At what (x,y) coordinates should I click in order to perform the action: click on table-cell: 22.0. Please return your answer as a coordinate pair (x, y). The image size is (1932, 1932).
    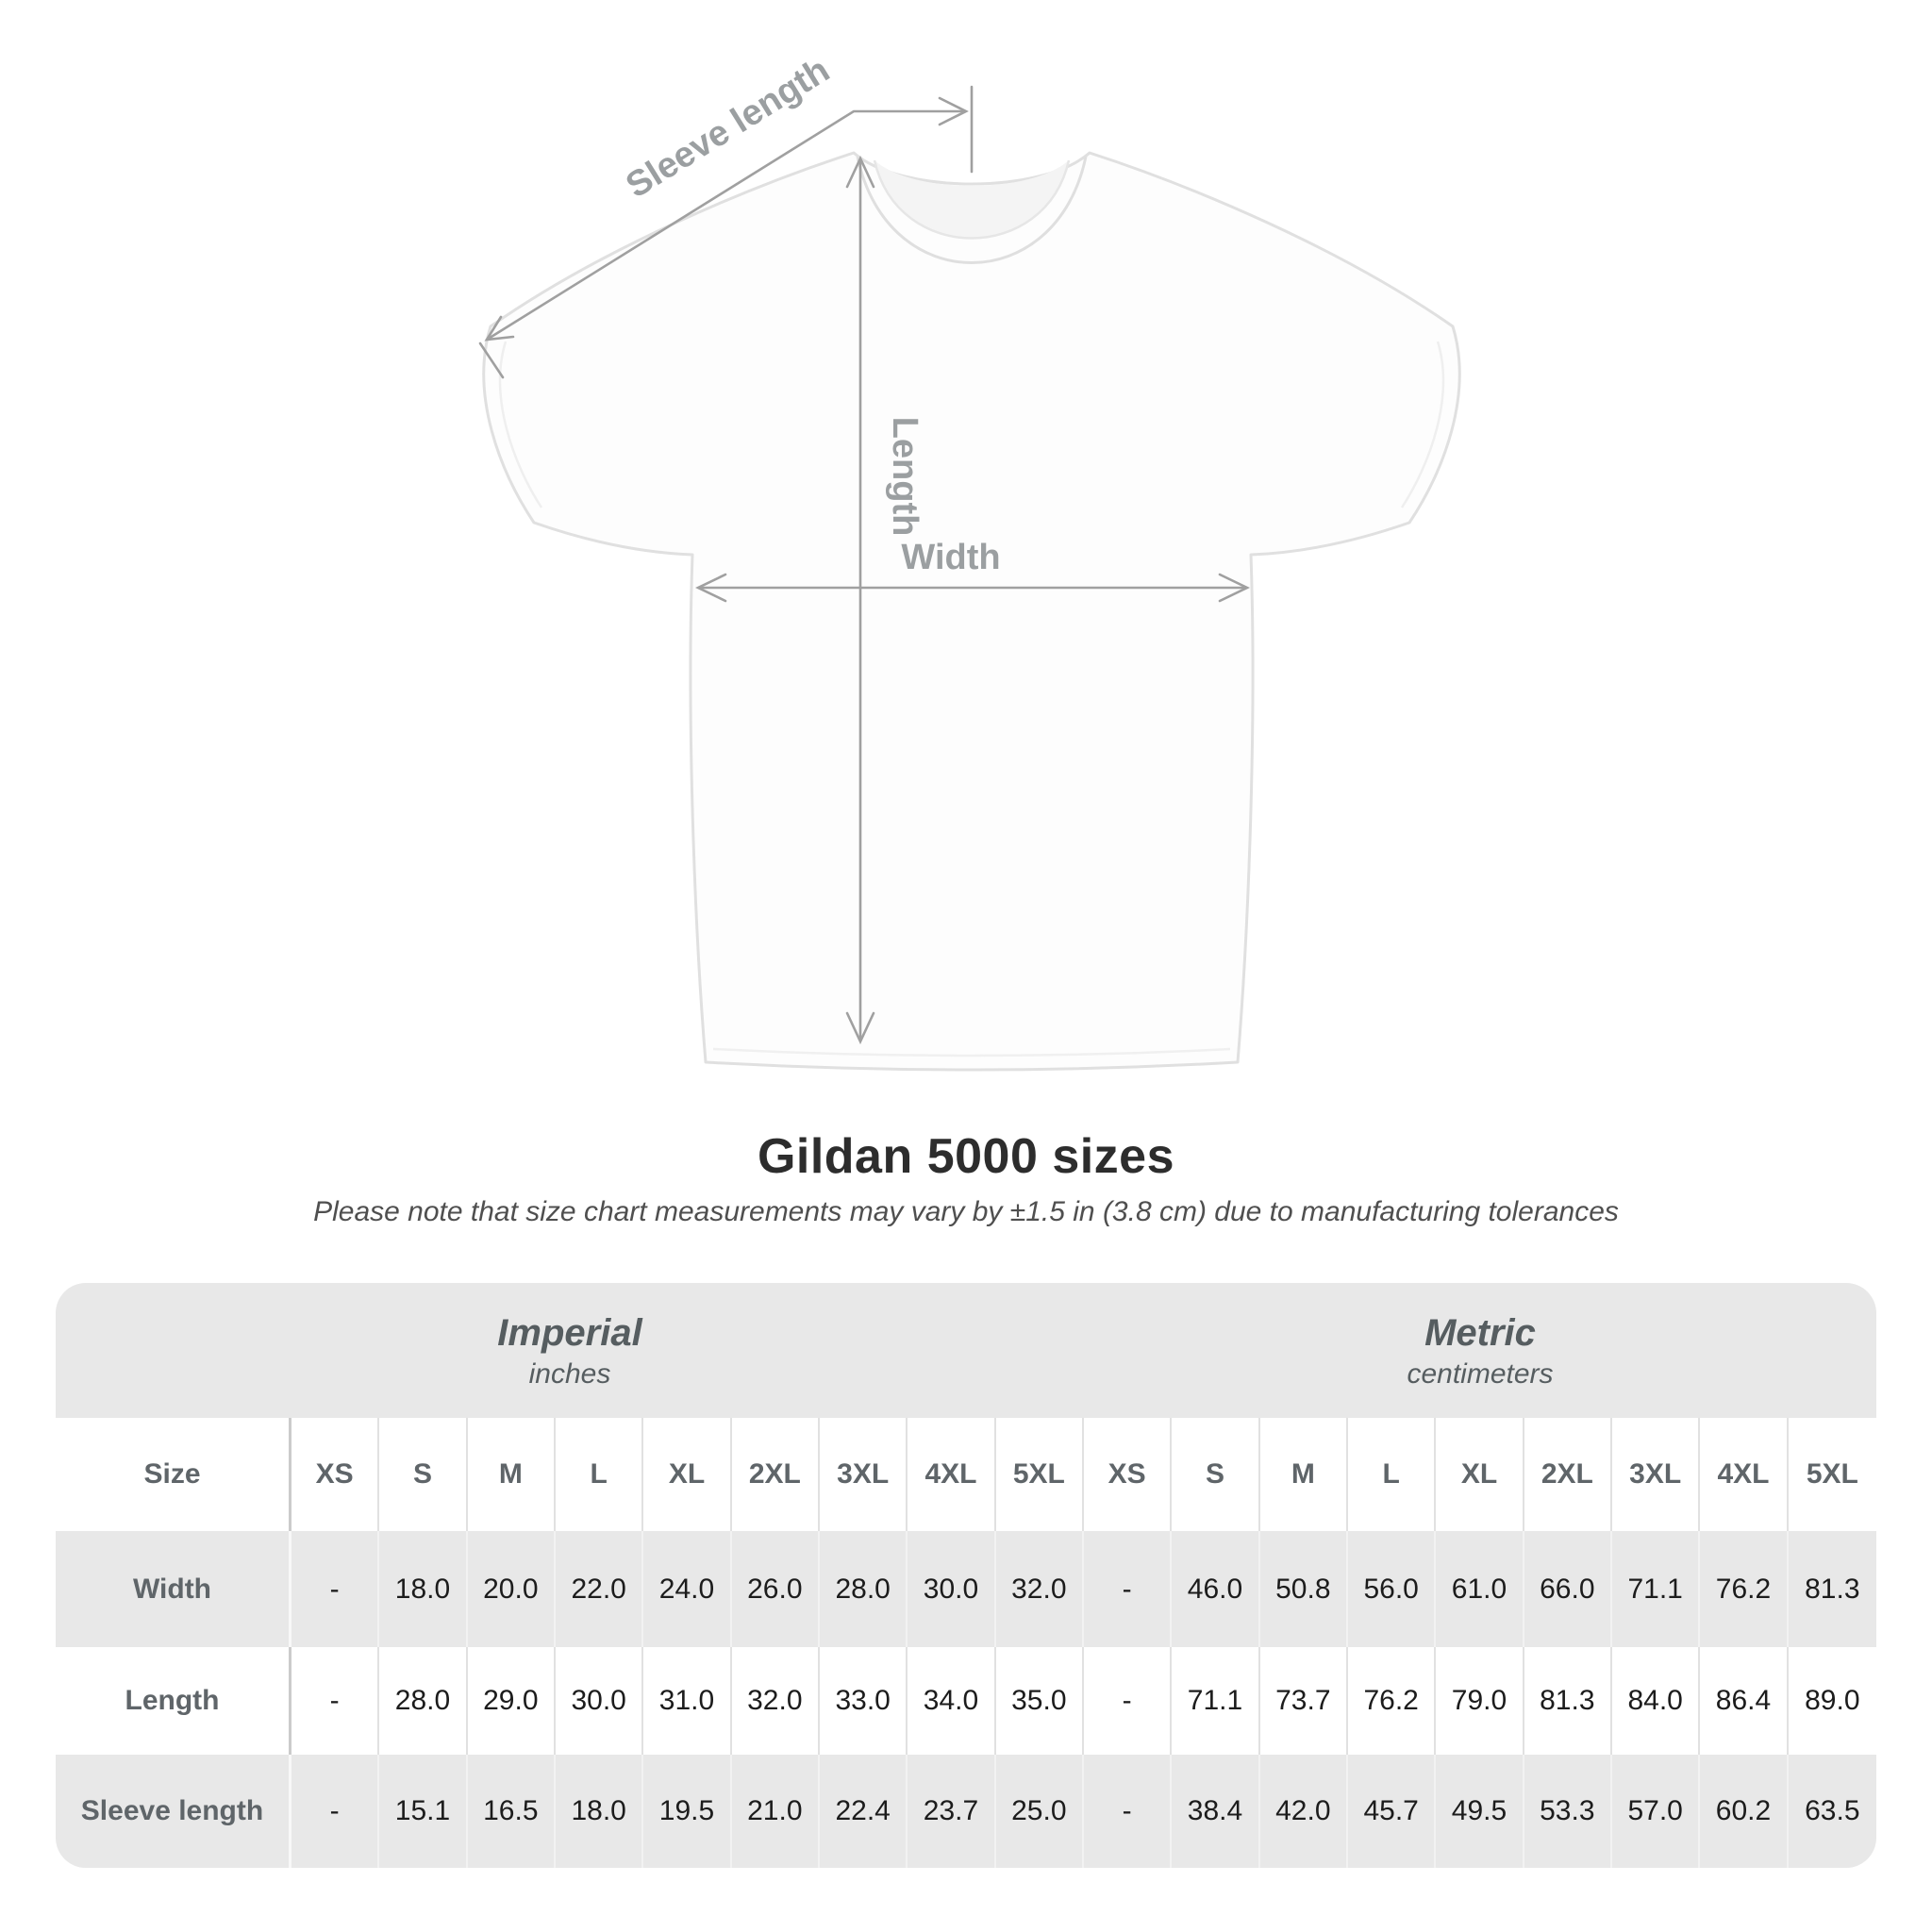
    Looking at the image, I should click on (600, 1589).